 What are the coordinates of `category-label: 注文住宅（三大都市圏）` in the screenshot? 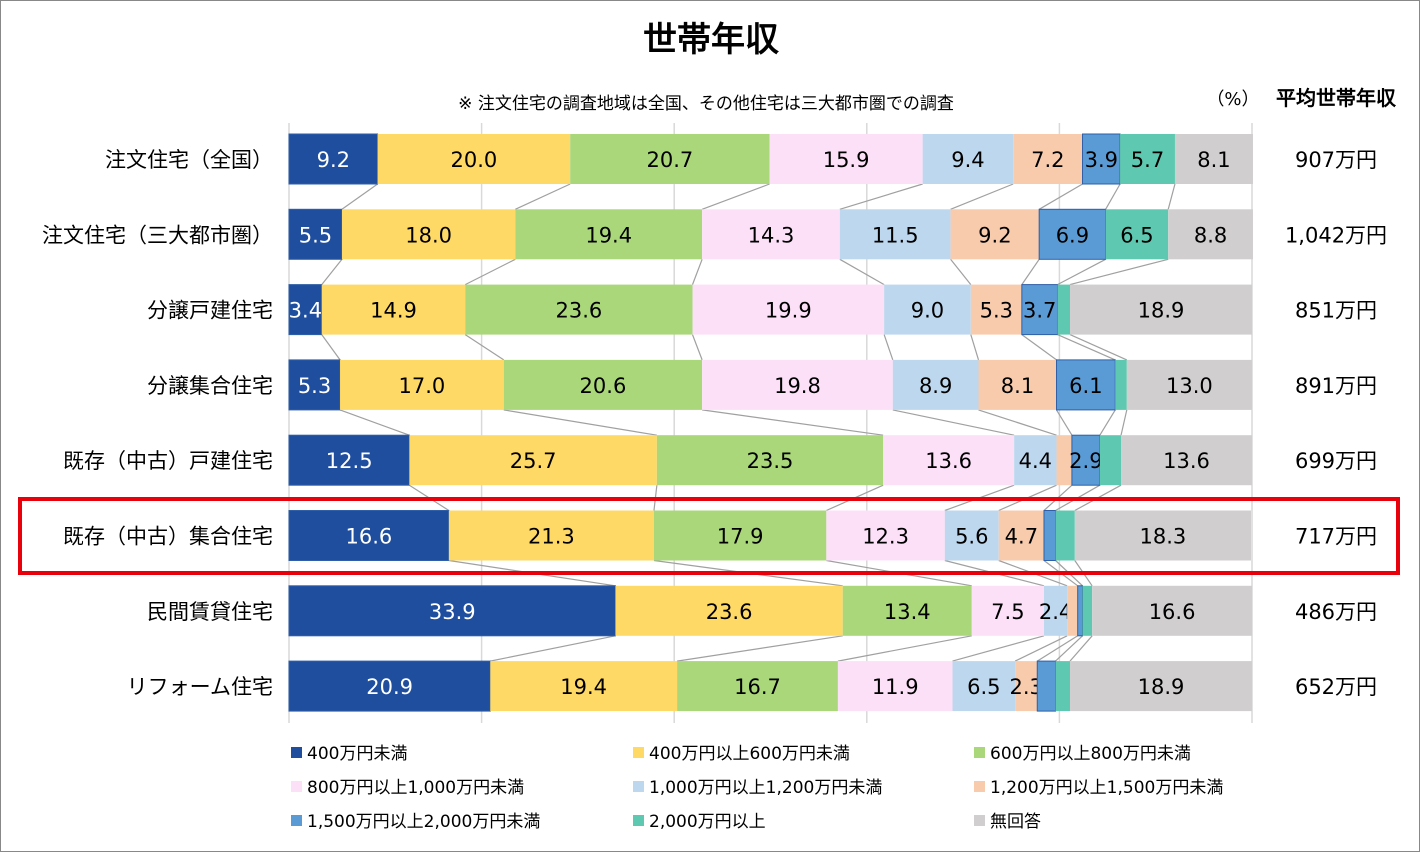 It's located at (157, 235).